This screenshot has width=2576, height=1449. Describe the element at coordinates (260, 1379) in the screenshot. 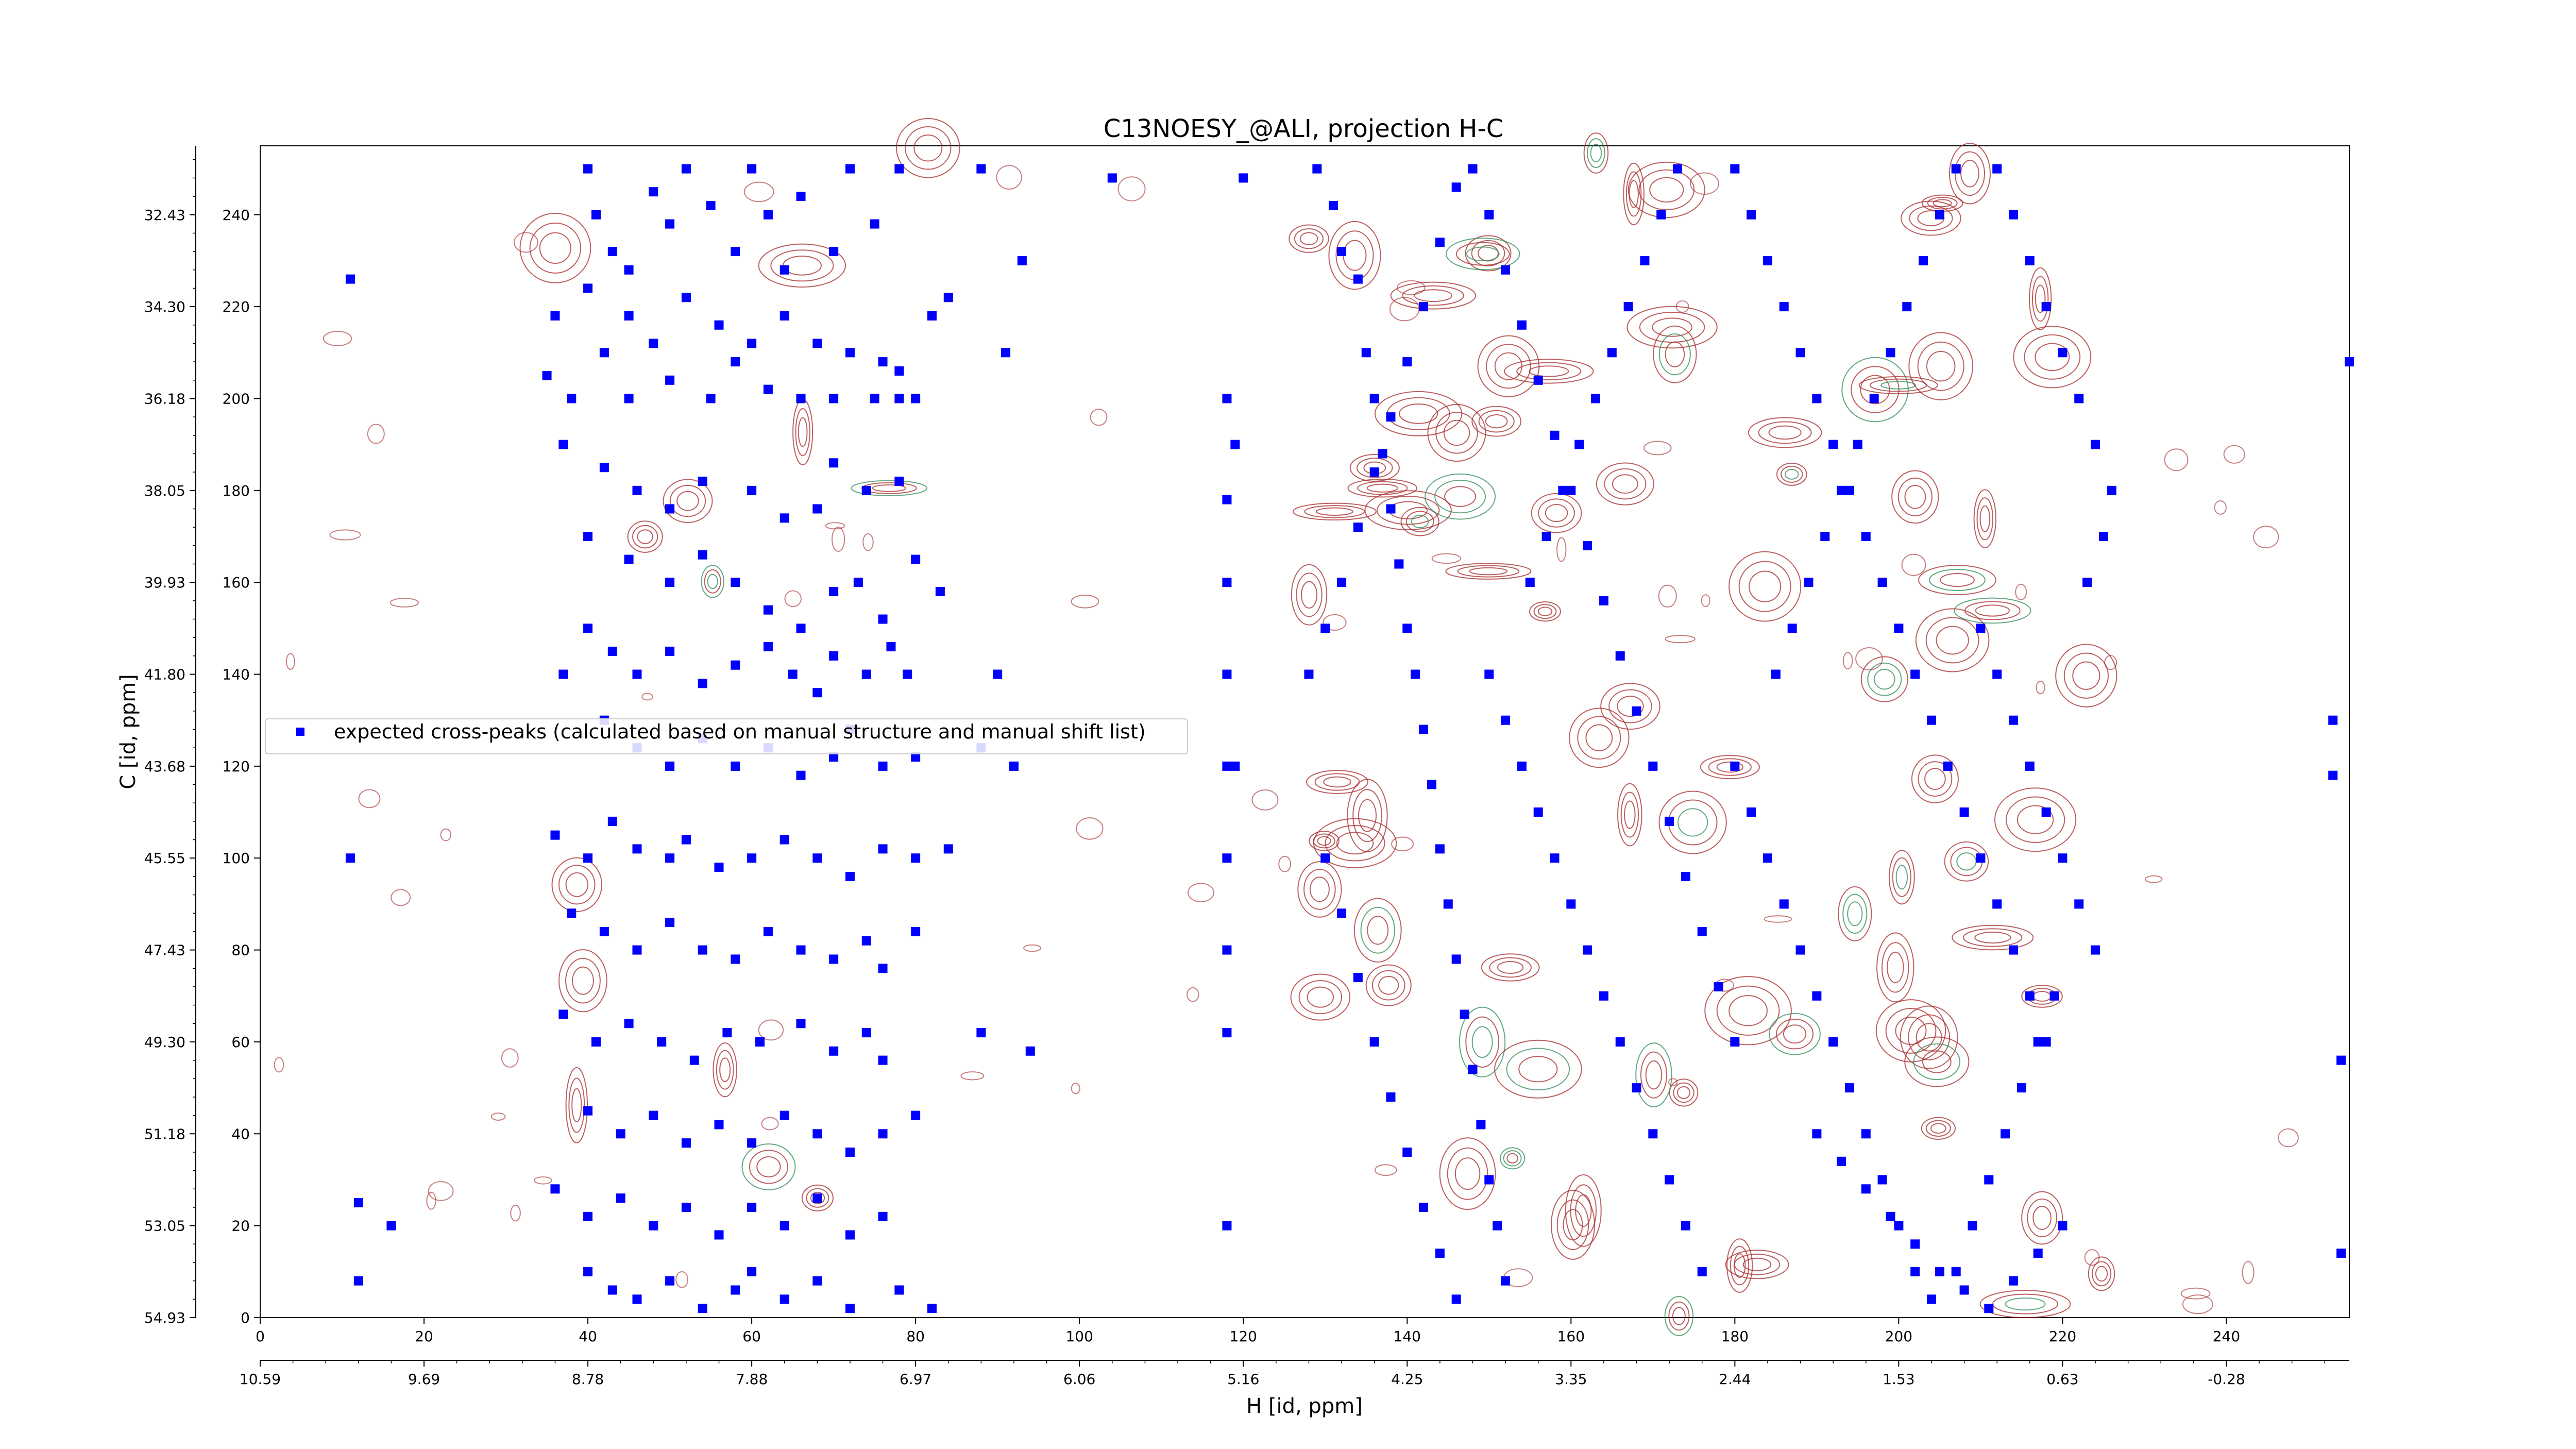

I see `x-ppm-tick-label: 10.59` at that location.